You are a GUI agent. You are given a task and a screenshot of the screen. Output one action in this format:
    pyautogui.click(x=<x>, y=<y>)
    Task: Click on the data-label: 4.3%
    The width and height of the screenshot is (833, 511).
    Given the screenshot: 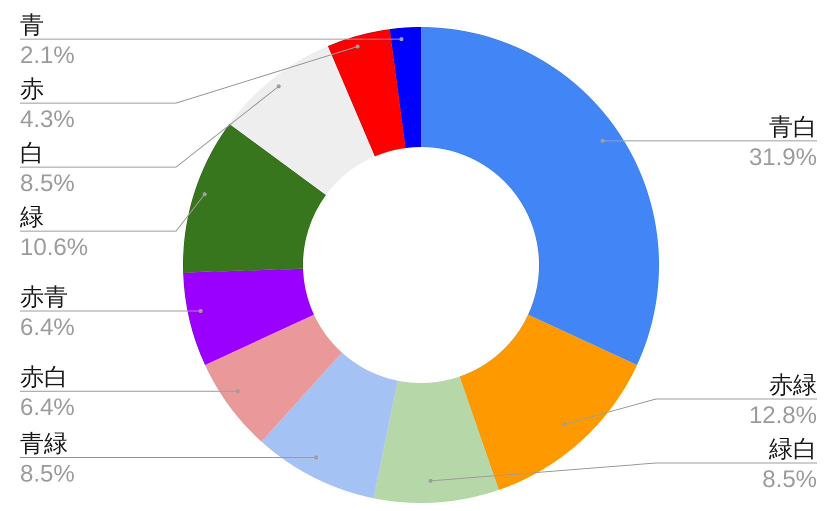 What is the action you would take?
    pyautogui.click(x=47, y=120)
    